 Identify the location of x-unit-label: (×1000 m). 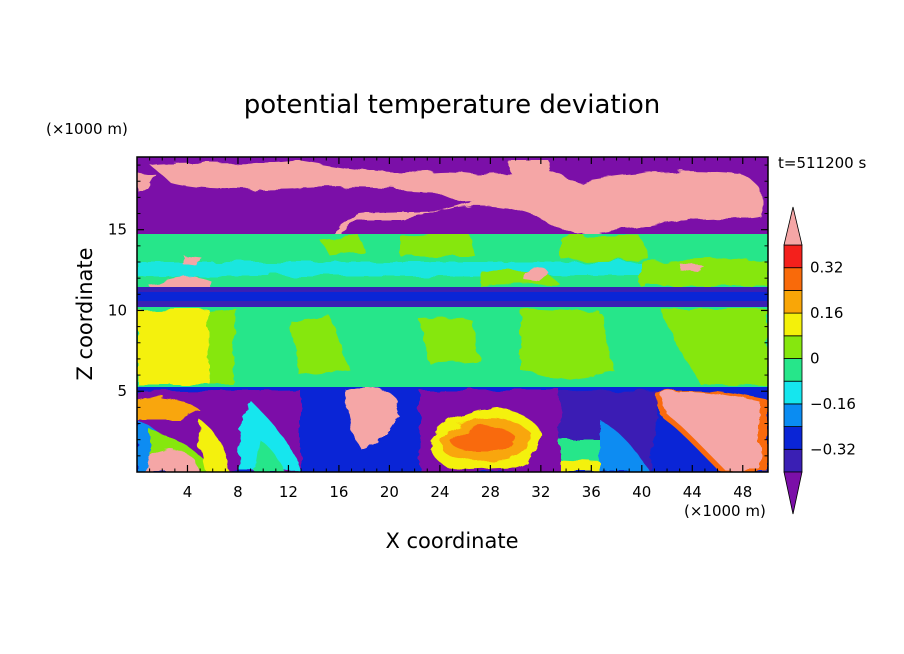
(725, 511).